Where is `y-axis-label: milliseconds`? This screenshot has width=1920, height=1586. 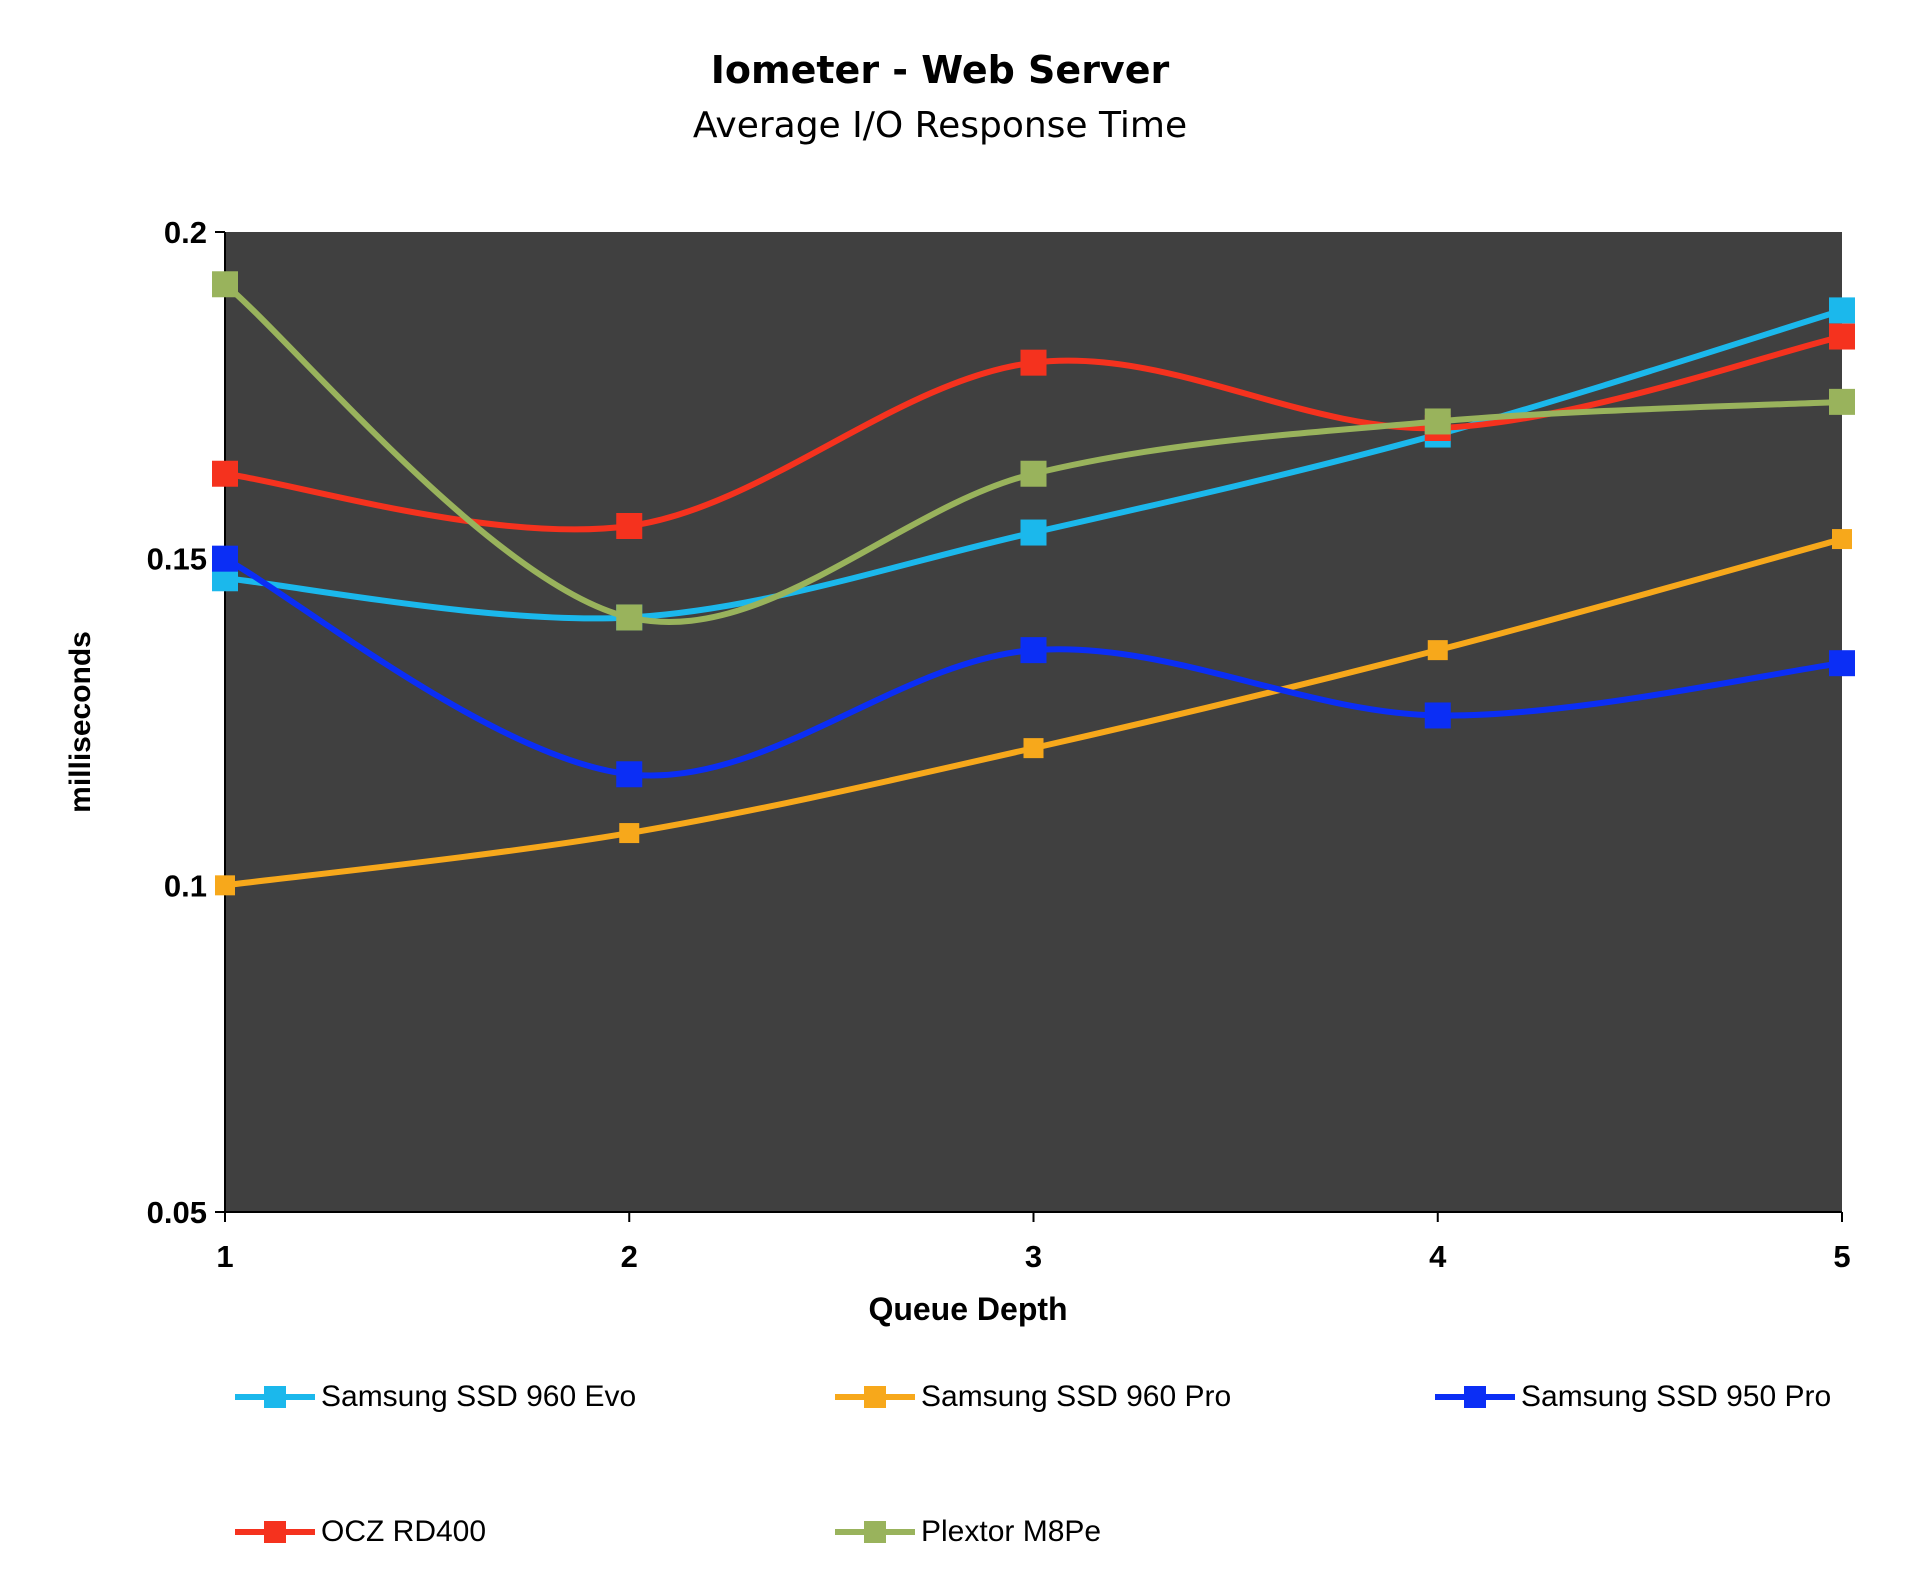
y-axis-label: milliseconds is located at coordinates (80, 722).